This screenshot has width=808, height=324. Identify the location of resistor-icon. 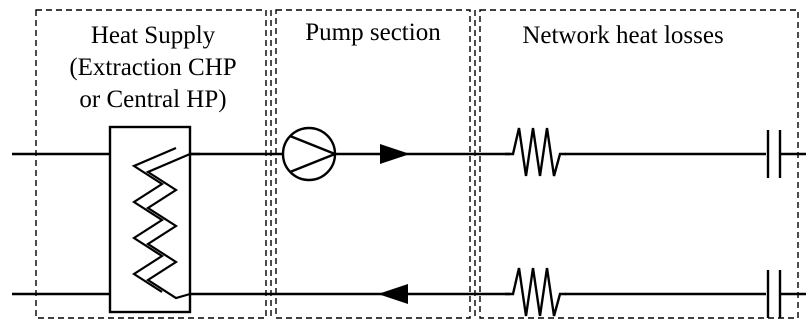
(535, 222).